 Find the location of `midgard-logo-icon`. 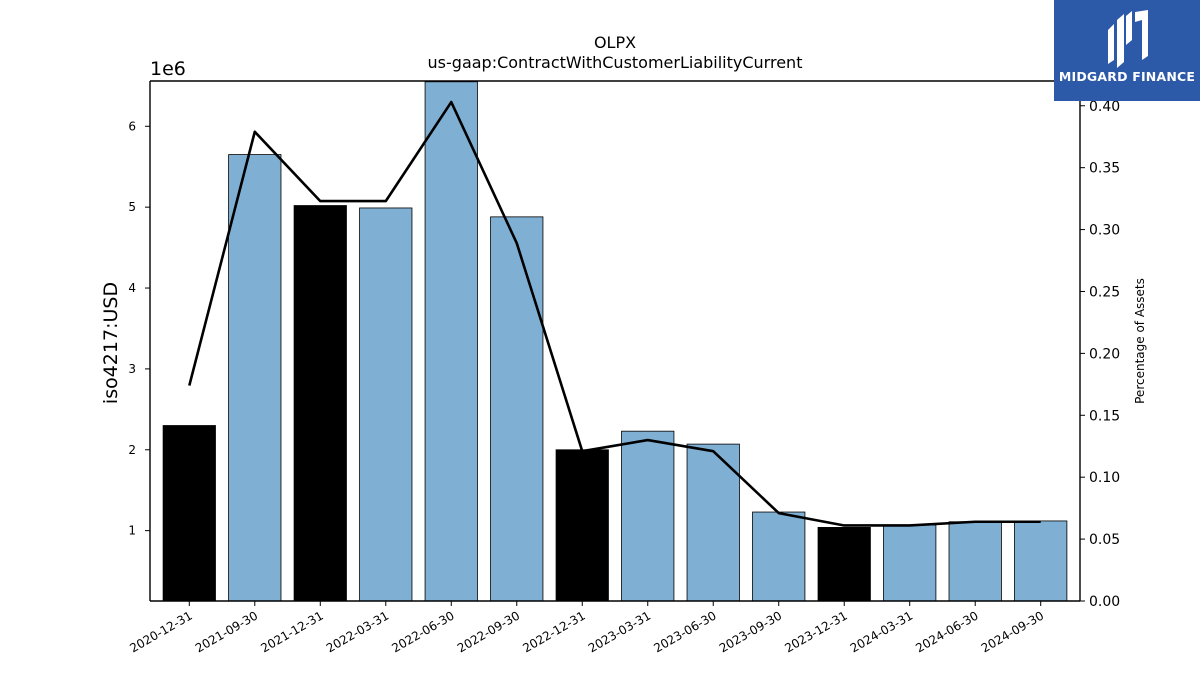

midgard-logo-icon is located at coordinates (1128, 39).